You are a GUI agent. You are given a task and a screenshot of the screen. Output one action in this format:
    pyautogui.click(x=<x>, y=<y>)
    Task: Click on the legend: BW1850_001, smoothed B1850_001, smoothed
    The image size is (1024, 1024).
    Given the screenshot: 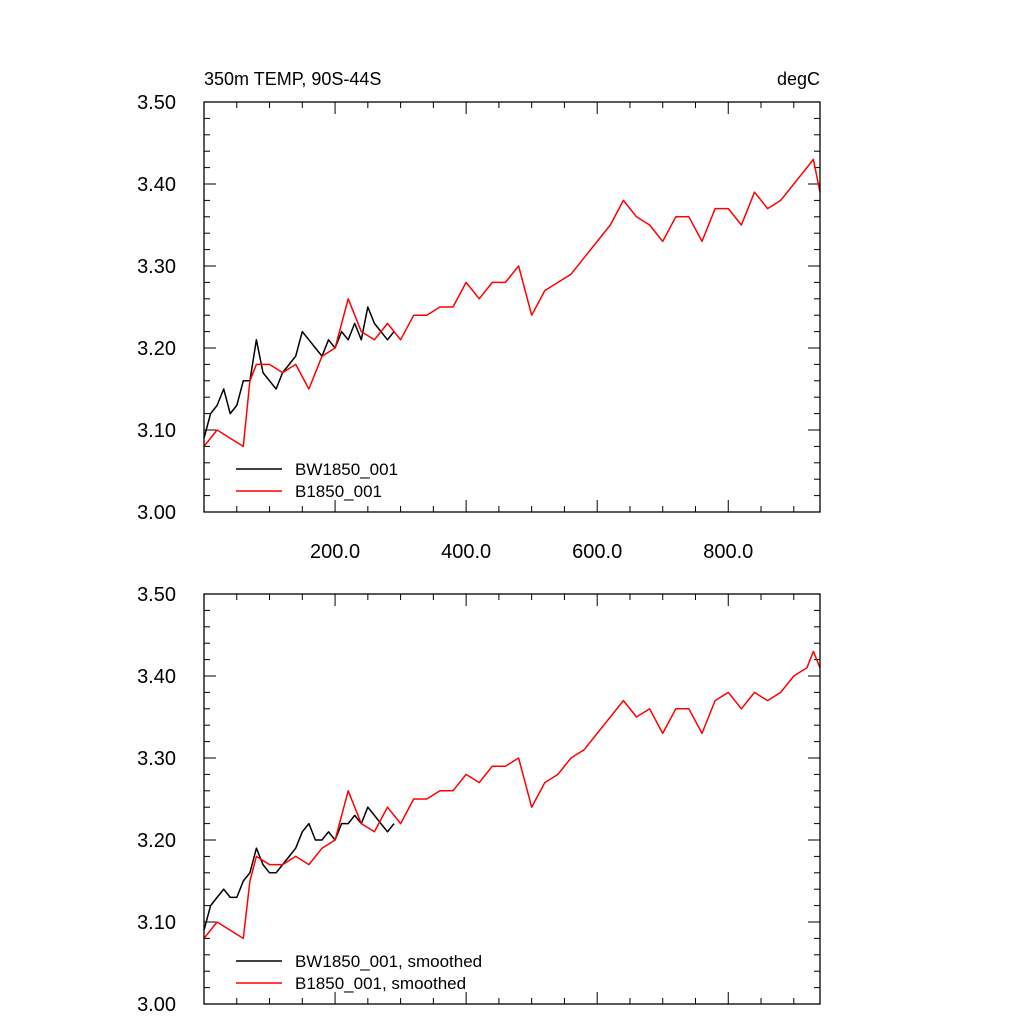 What is the action you would take?
    pyautogui.click(x=359, y=972)
    